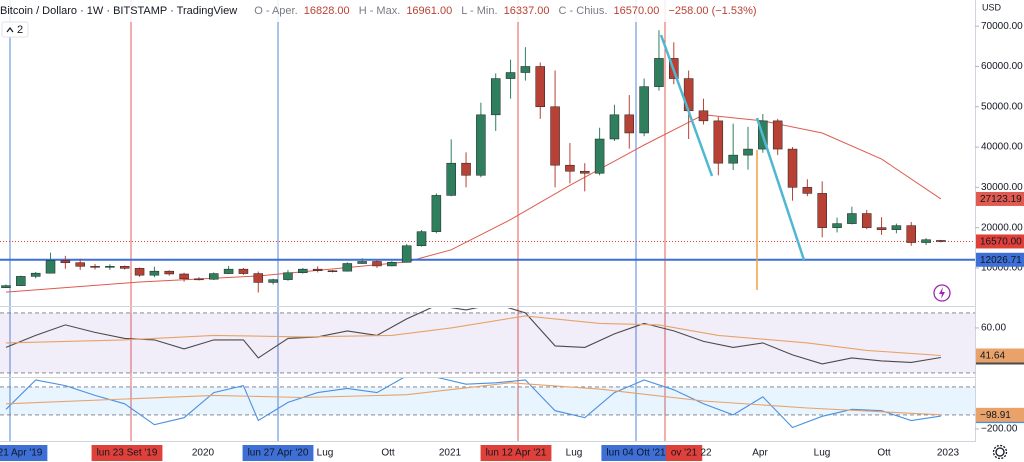  I want to click on y-tick-label: −200.00, so click(999, 429).